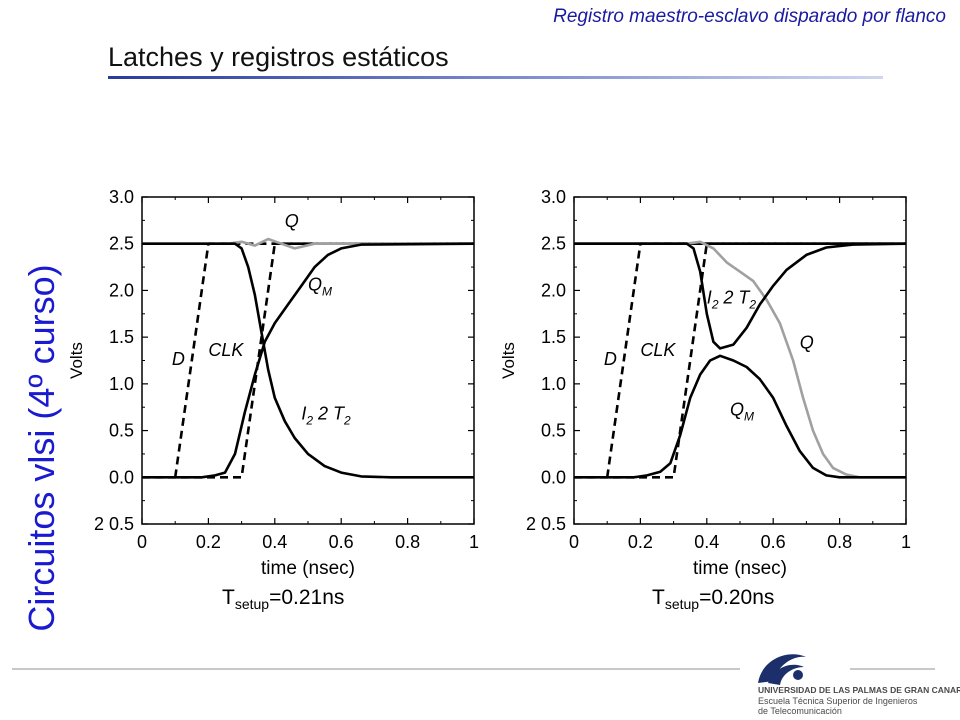 This screenshot has width=960, height=720. What do you see at coordinates (307, 597) in the screenshot?
I see `caption-value: =0.21ns` at bounding box center [307, 597].